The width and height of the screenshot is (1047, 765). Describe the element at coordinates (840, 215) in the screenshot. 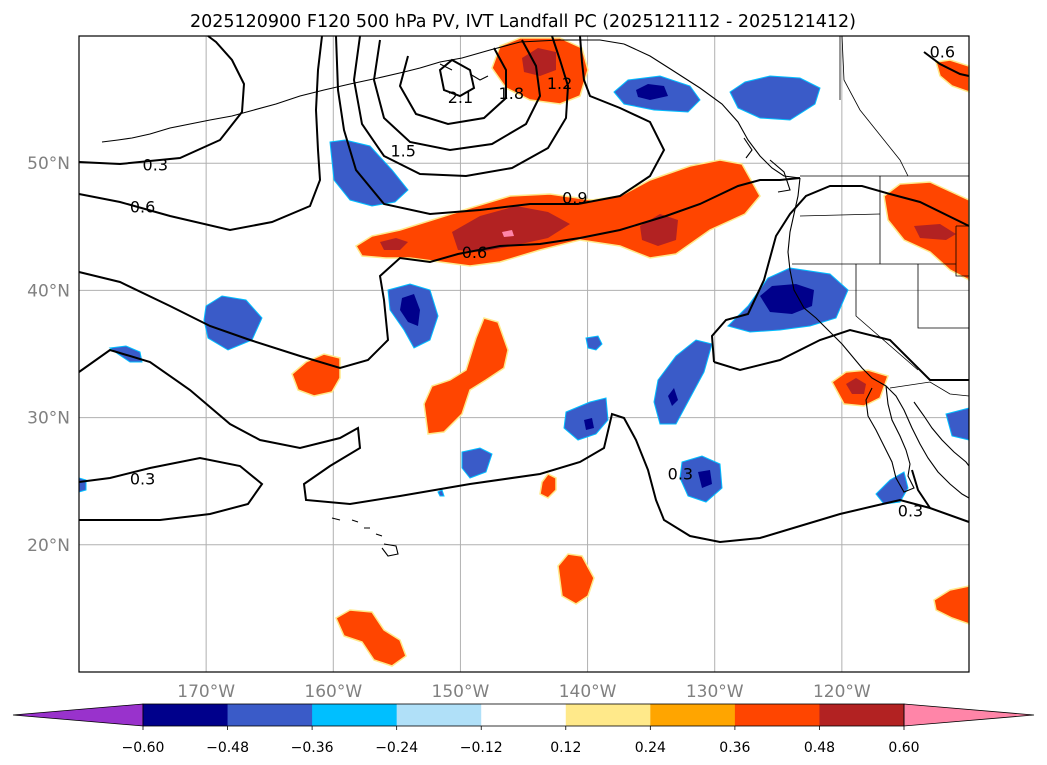

I see `washington-oregon-border` at that location.